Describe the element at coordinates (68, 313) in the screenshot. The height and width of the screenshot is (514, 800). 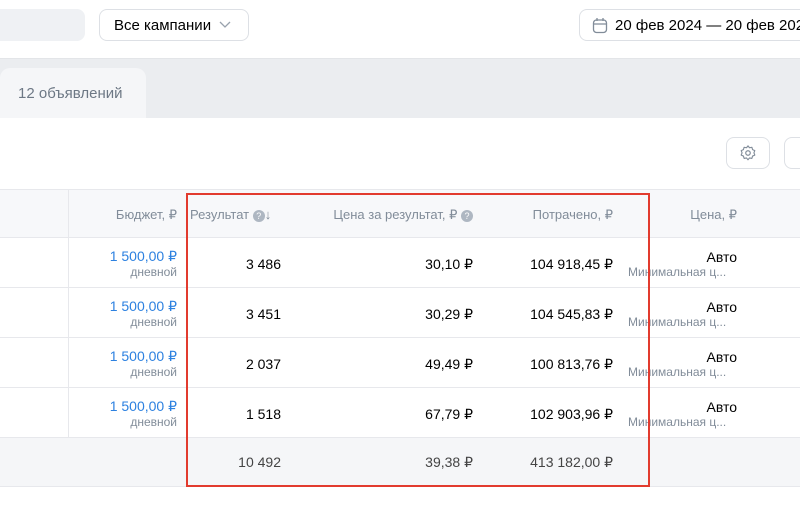
I see `column-divider` at that location.